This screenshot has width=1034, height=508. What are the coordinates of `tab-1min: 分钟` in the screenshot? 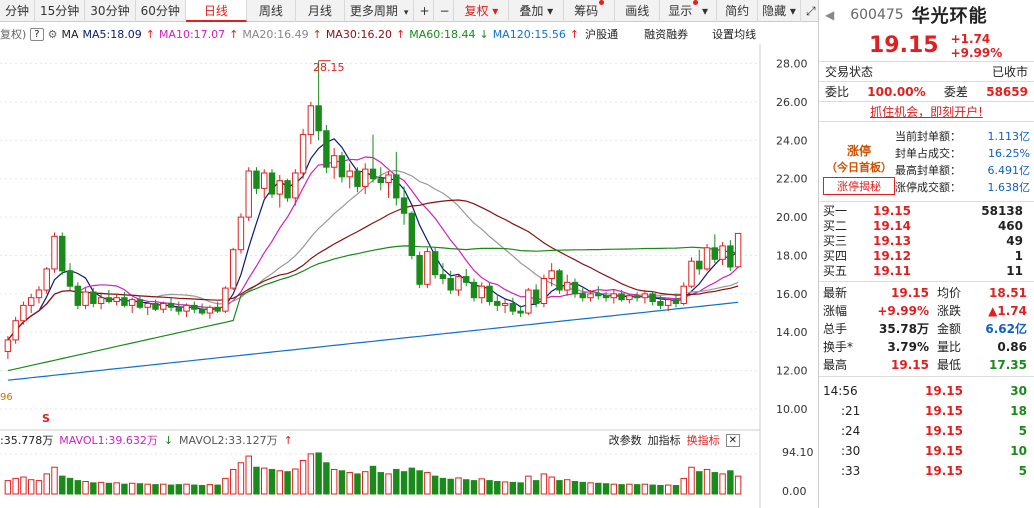 It's located at (18, 11).